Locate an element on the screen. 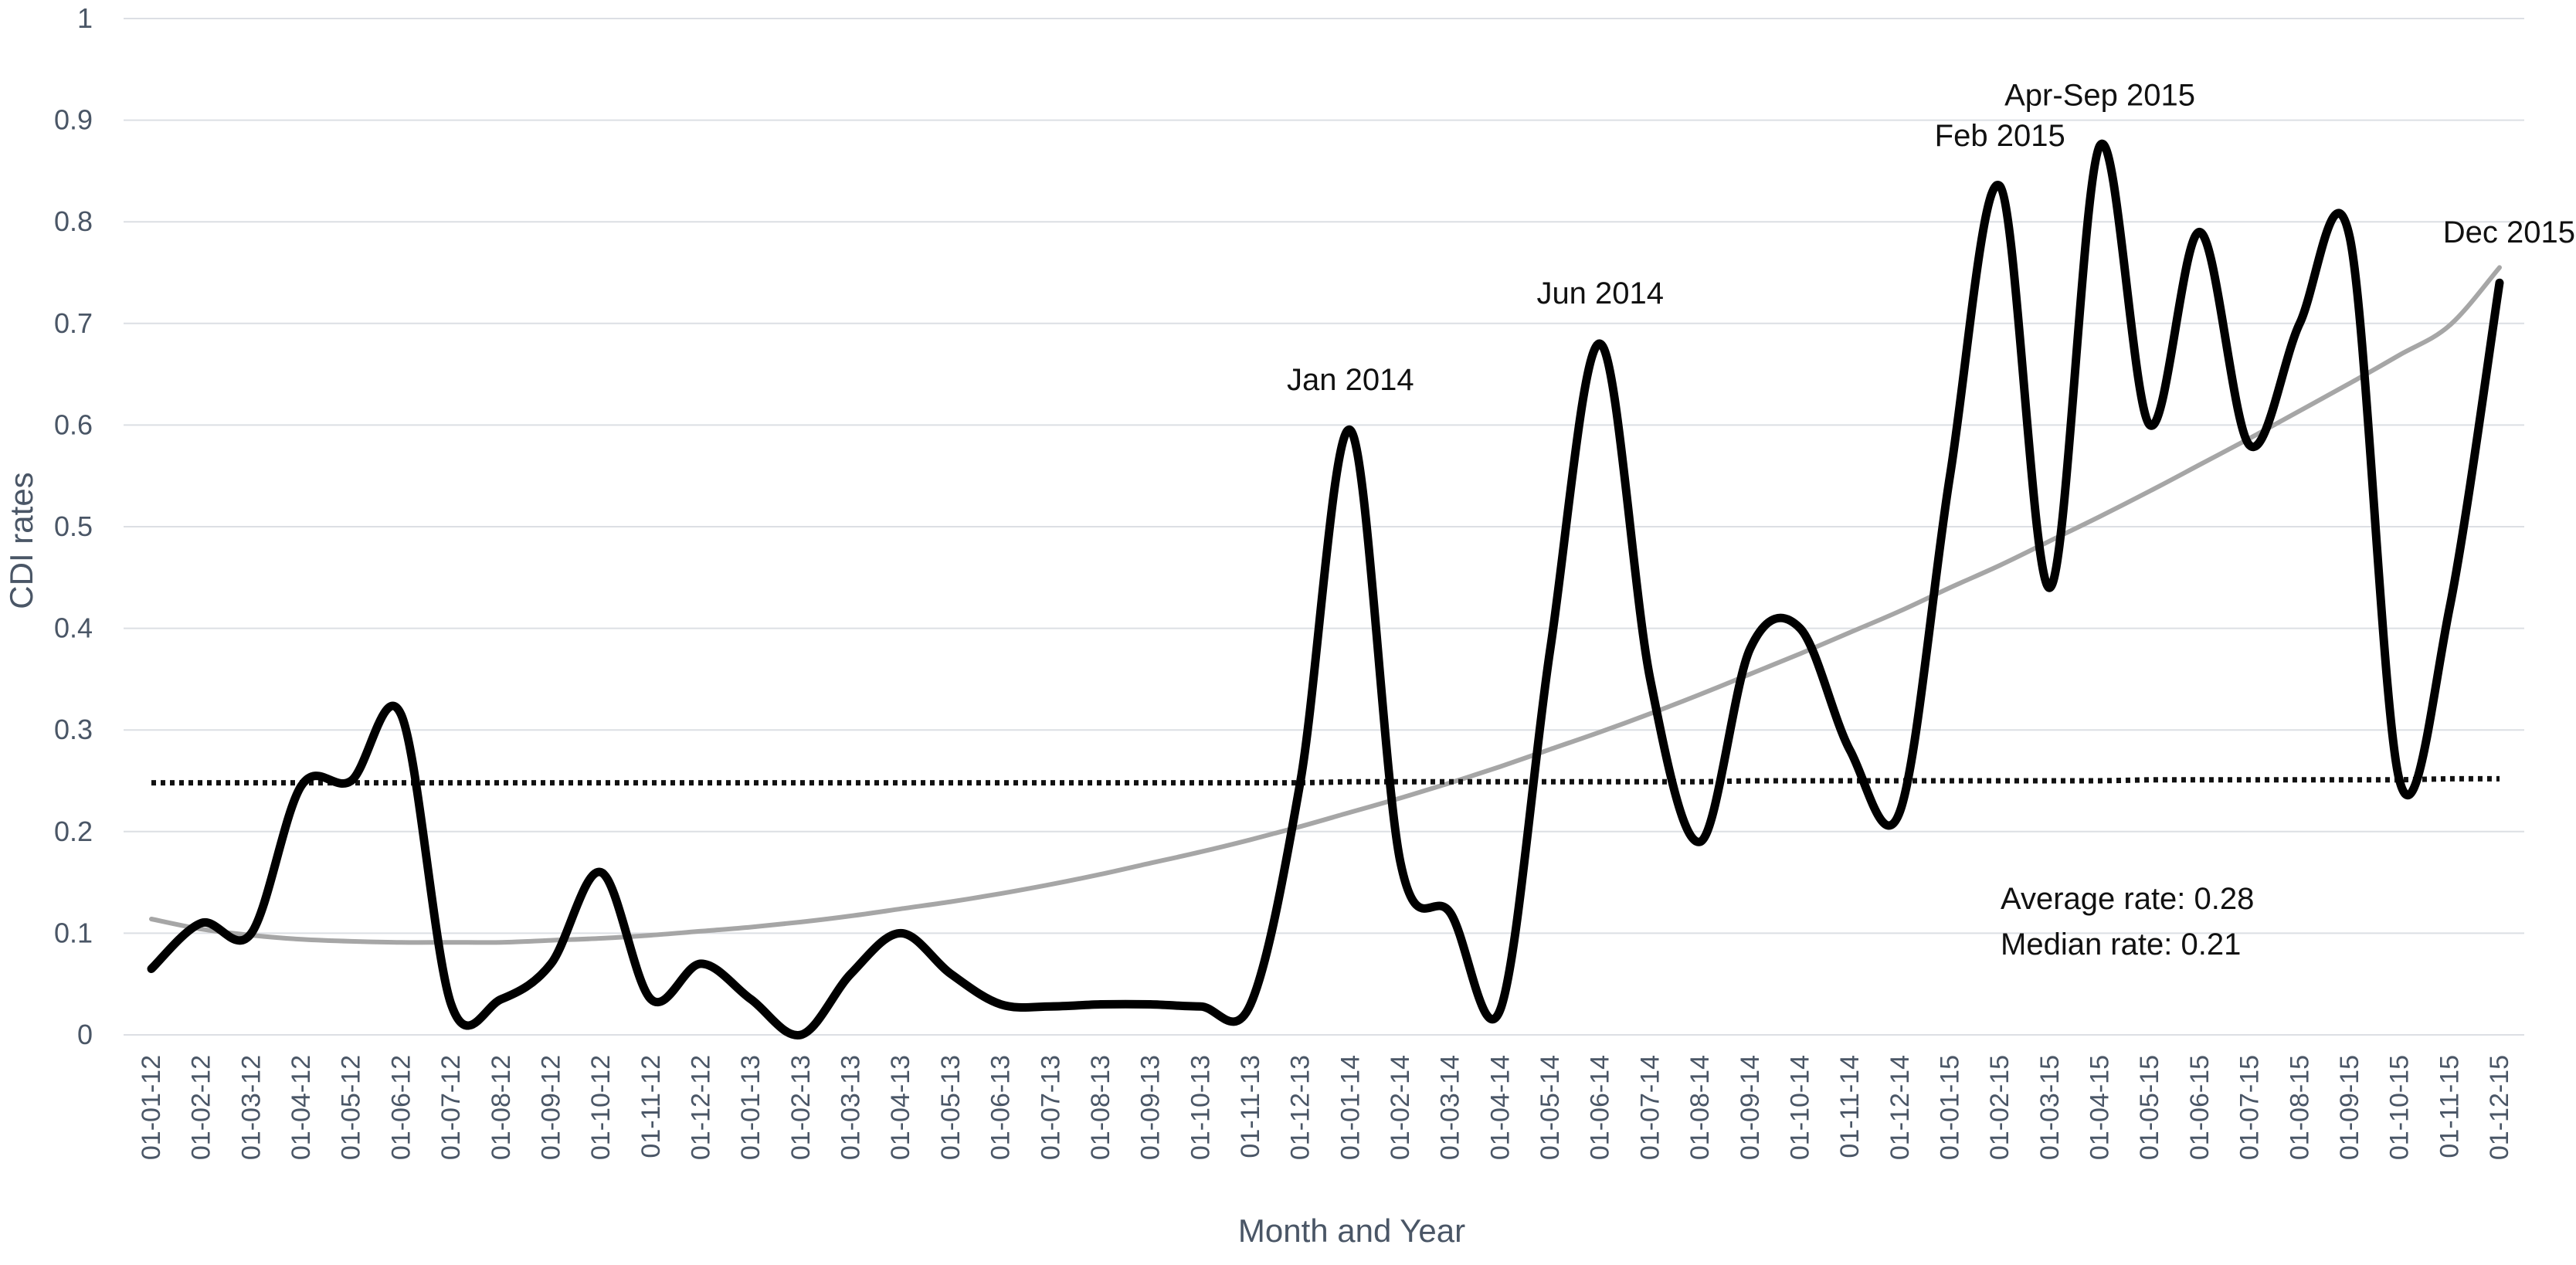 The image size is (2576, 1265). x-axis-title: Month and Year is located at coordinates (1351, 1231).